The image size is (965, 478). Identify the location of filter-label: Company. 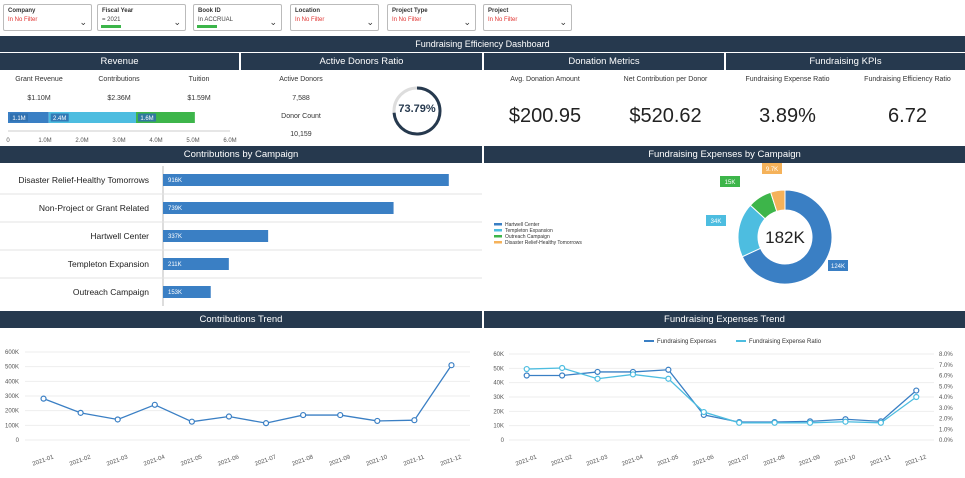
(22, 11).